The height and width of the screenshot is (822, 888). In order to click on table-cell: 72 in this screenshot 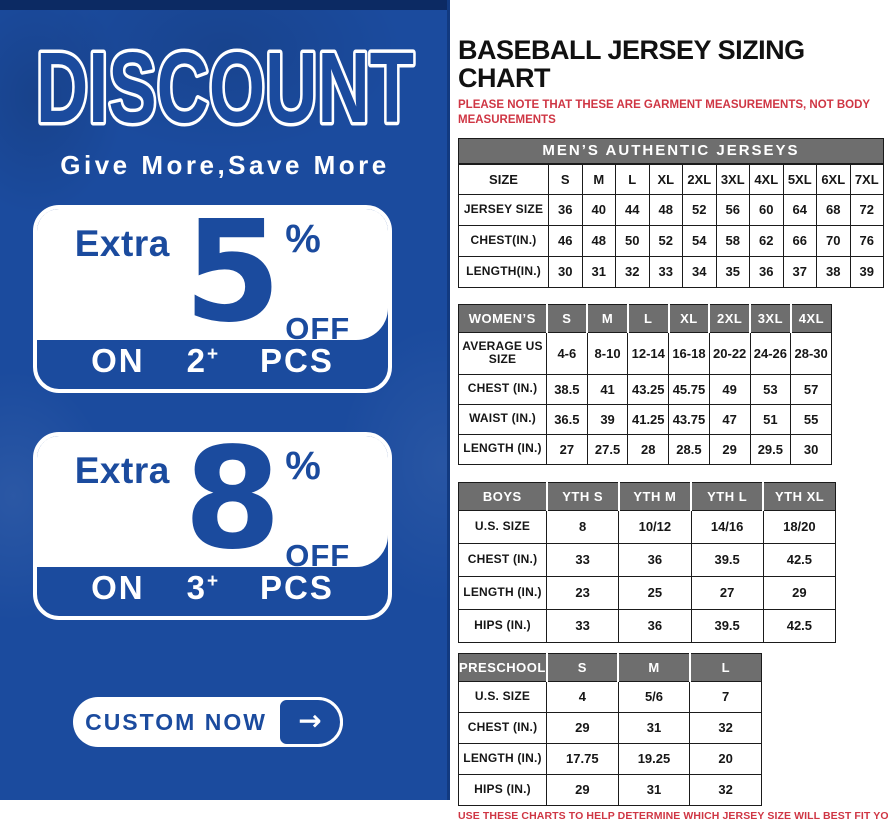, I will do `click(866, 209)`.